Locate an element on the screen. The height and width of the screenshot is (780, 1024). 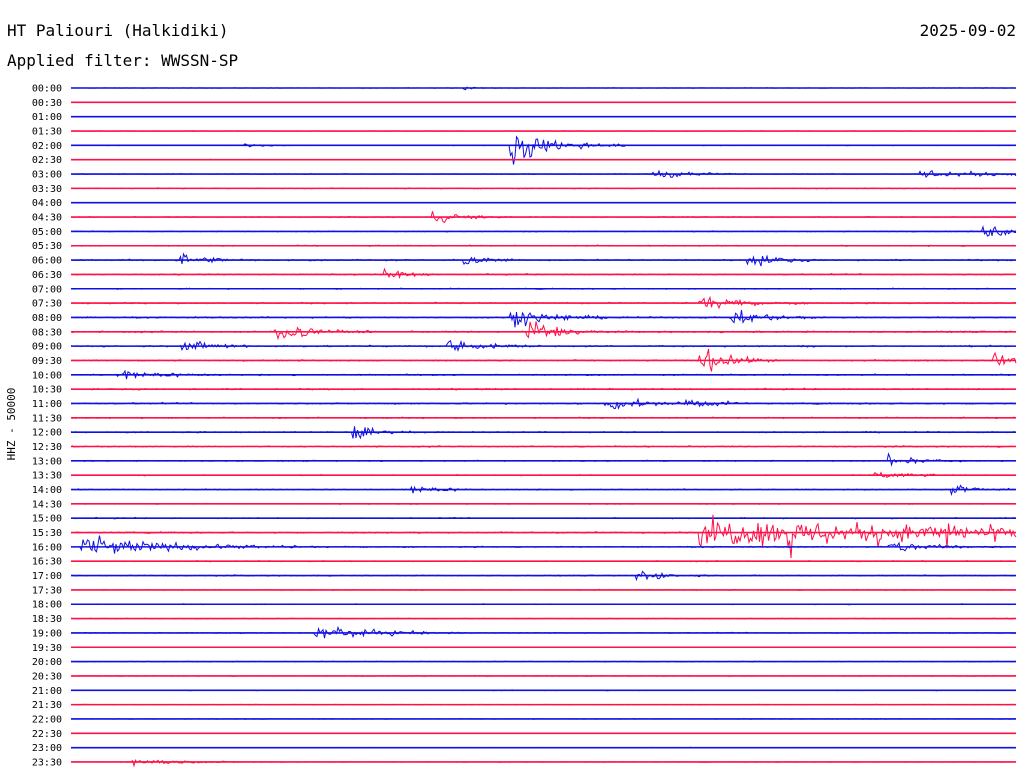
time-tick-1130: 11:30 is located at coordinates (47, 418).